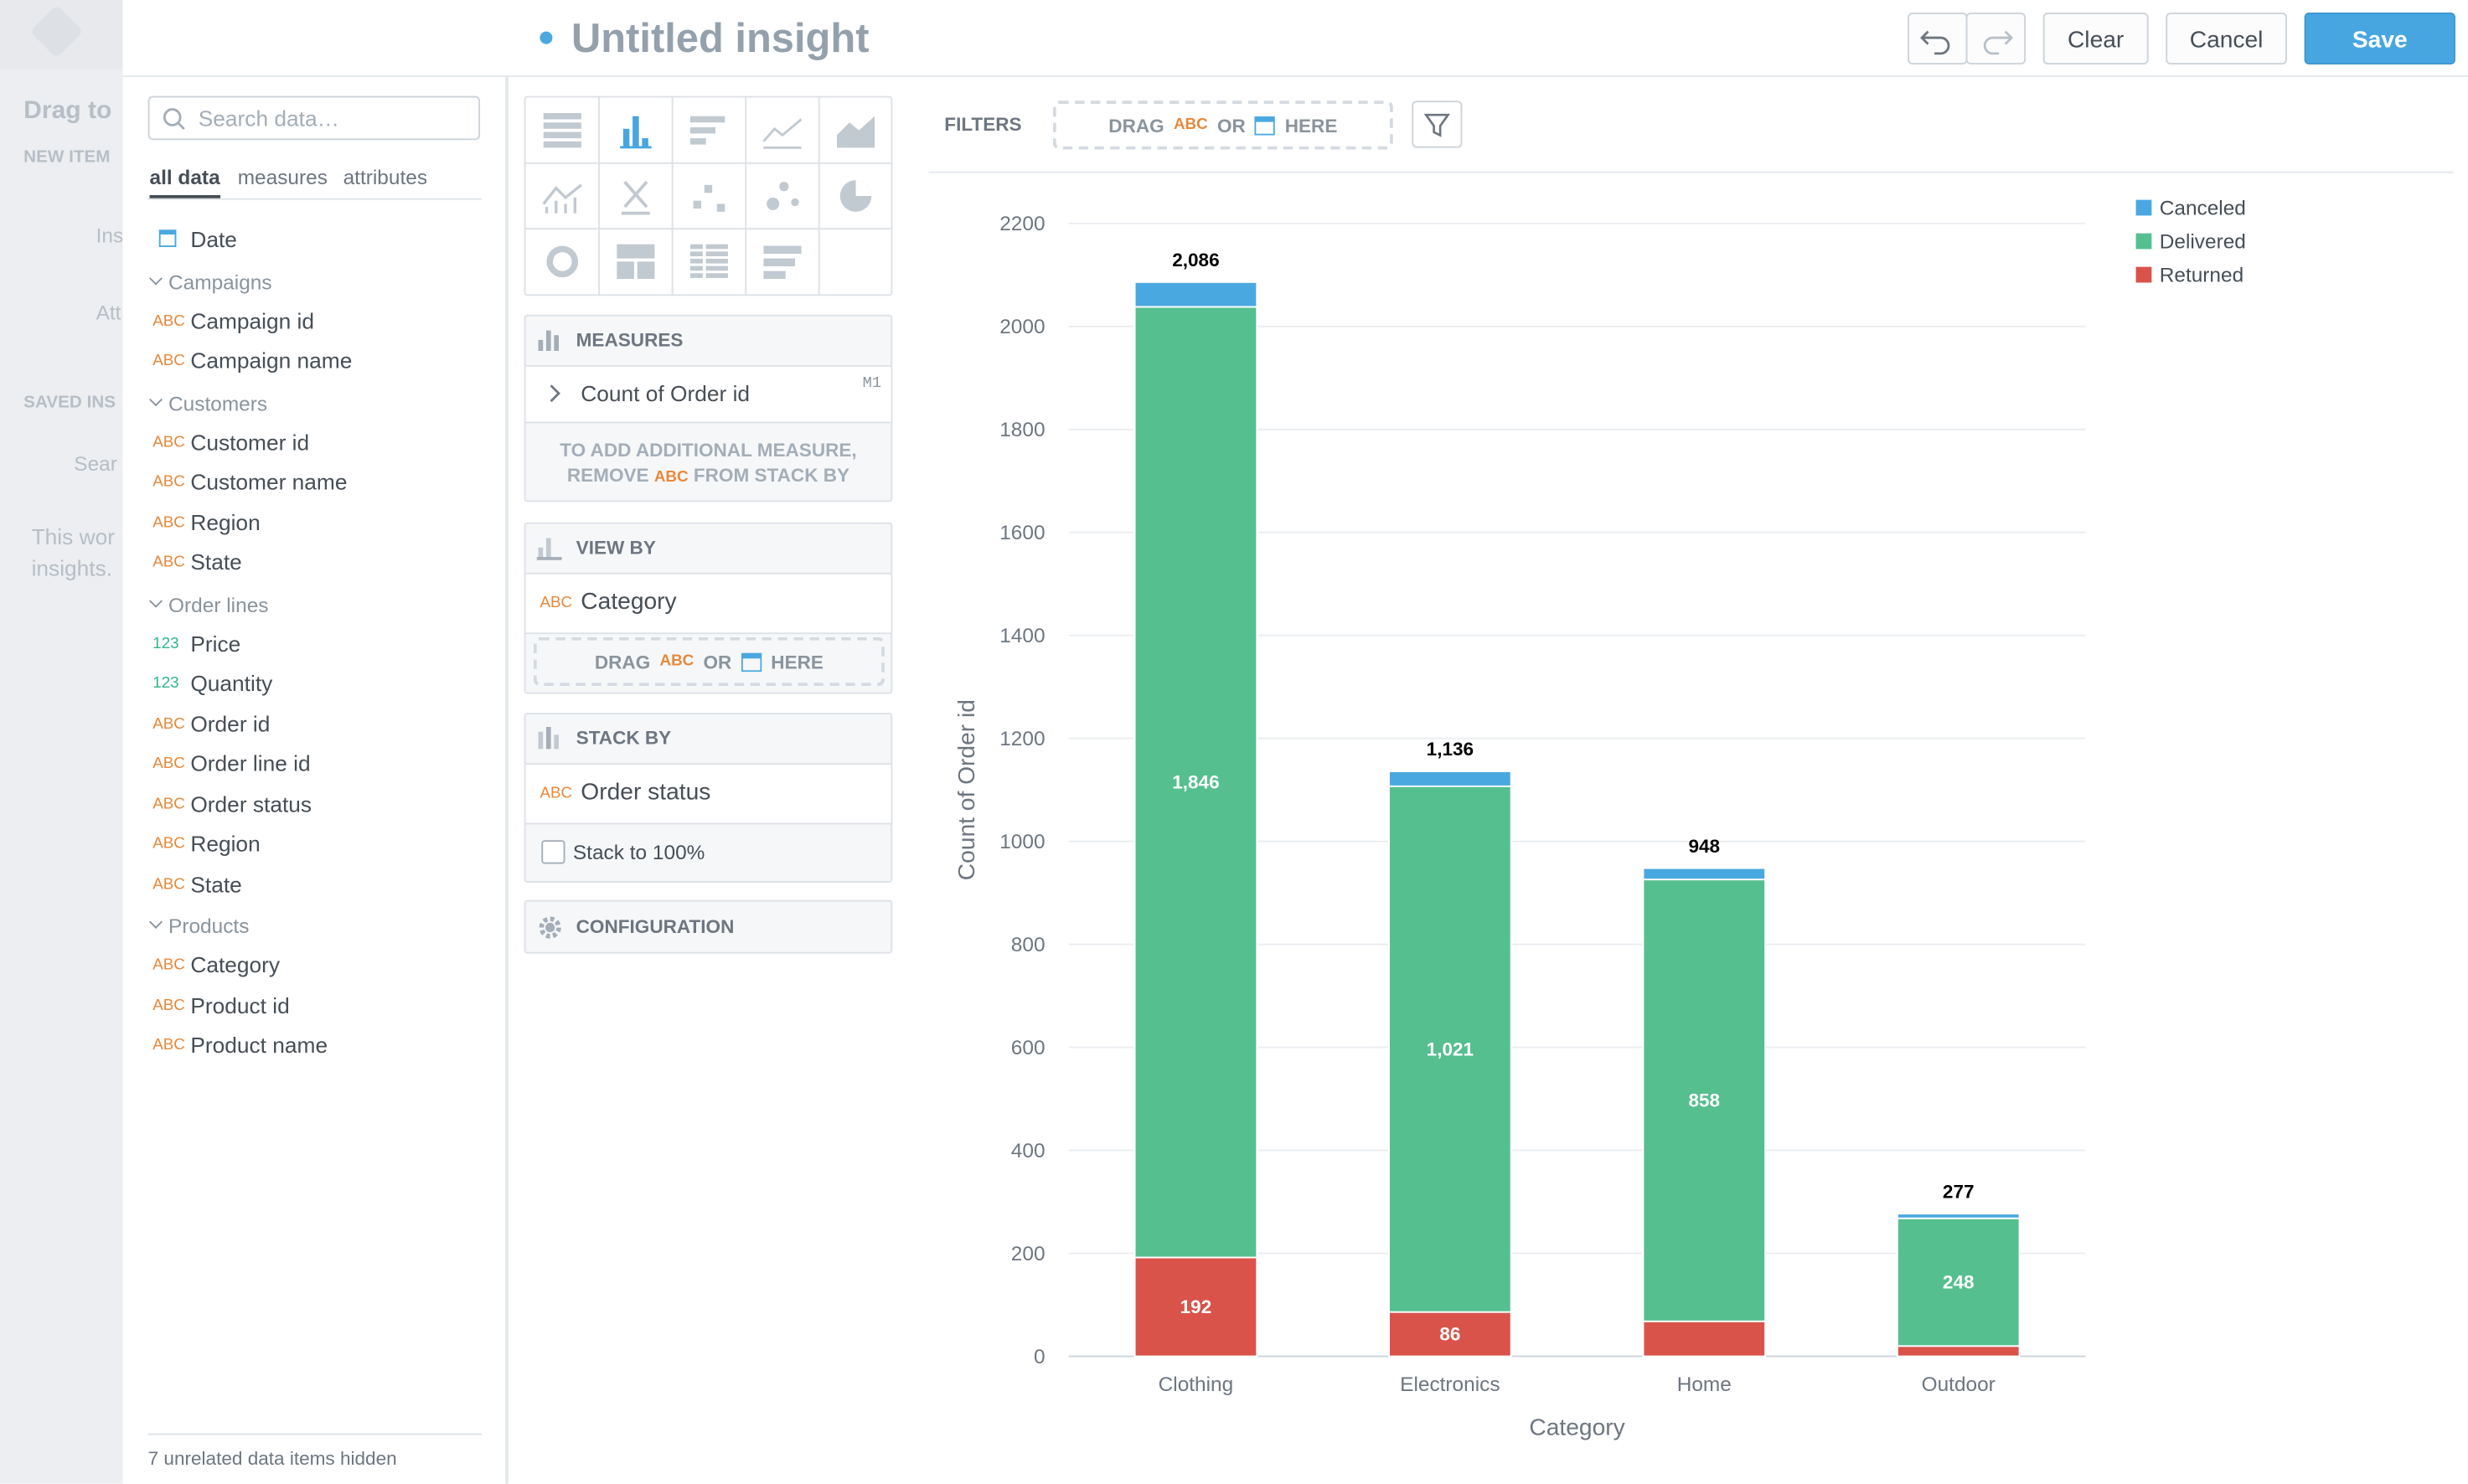  What do you see at coordinates (219, 604) in the screenshot?
I see `group-name: Order lines` at bounding box center [219, 604].